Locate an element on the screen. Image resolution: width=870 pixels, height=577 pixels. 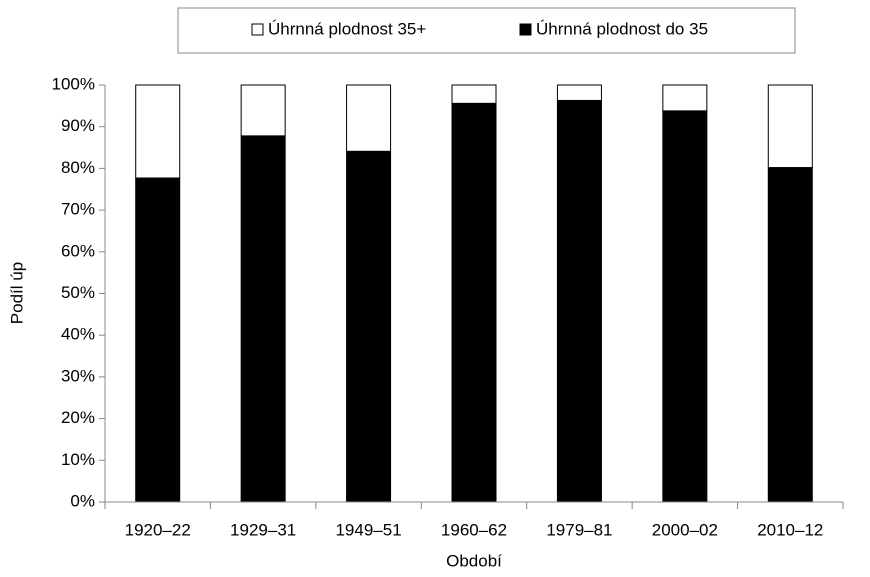
y-tick-label: 80% is located at coordinates (78, 167).